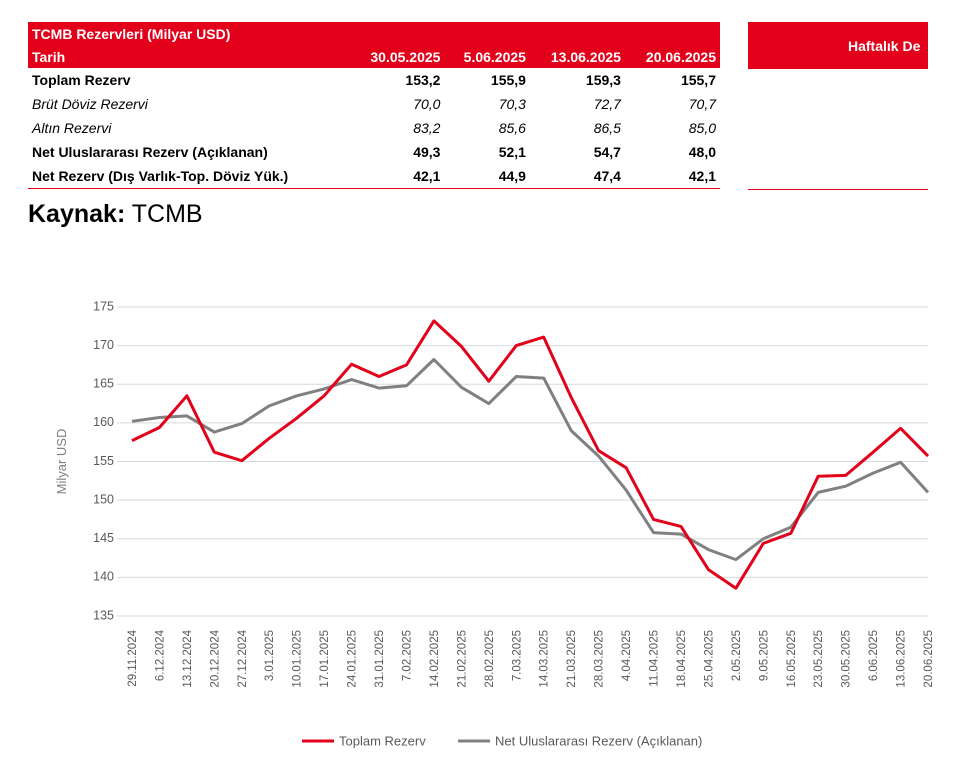 The image size is (960, 757). Describe the element at coordinates (462, 659) in the screenshot. I see `x-tick-label: 21.02.2025` at that location.